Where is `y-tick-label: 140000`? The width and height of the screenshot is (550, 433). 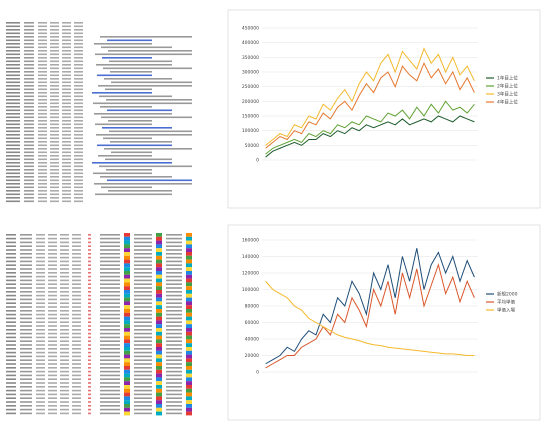
y-tick-label: 140000 is located at coordinates (250, 257).